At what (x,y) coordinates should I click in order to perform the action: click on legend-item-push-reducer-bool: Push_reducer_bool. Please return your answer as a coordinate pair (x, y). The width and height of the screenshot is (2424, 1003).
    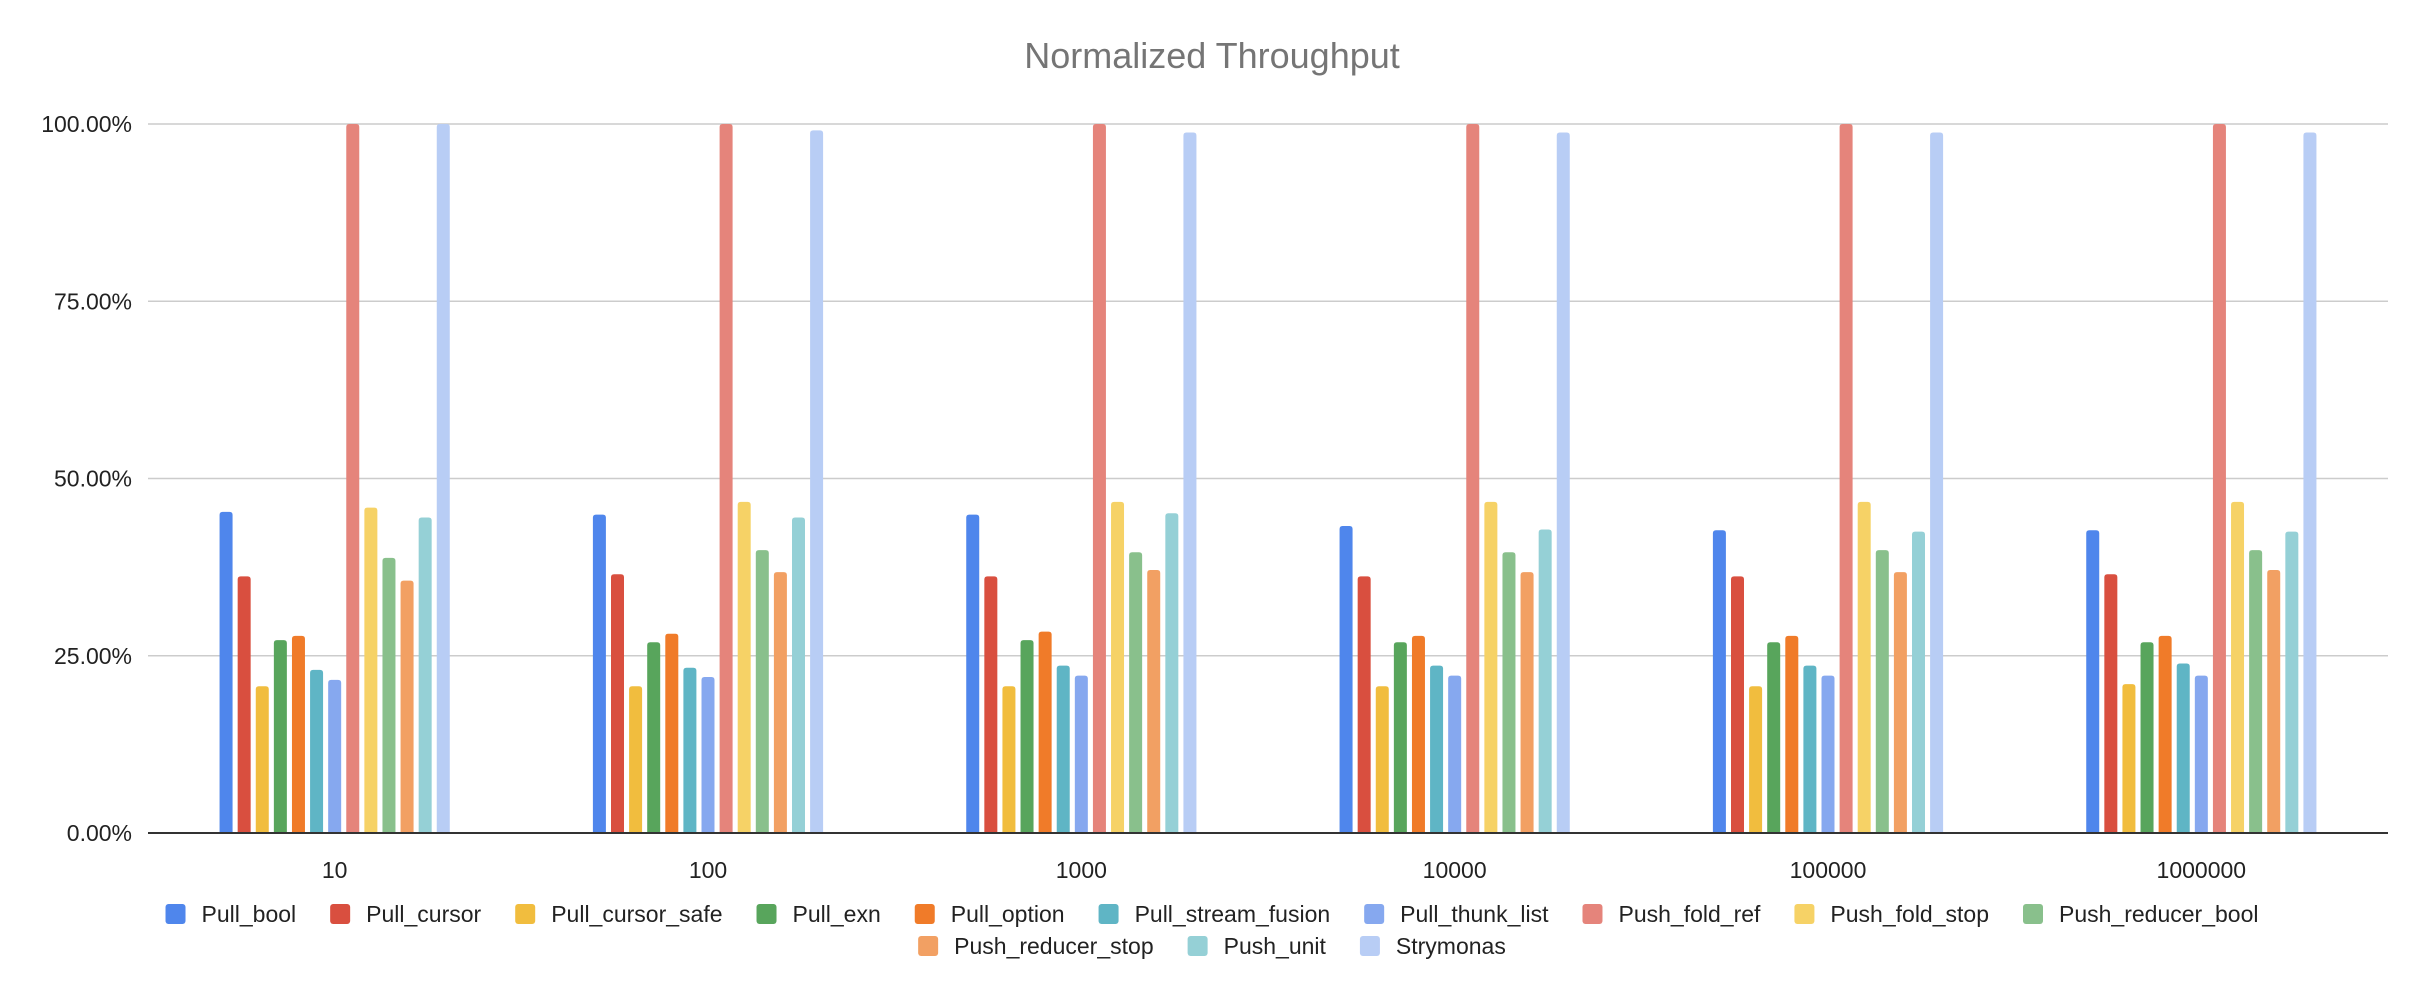
    Looking at the image, I should click on (2140, 914).